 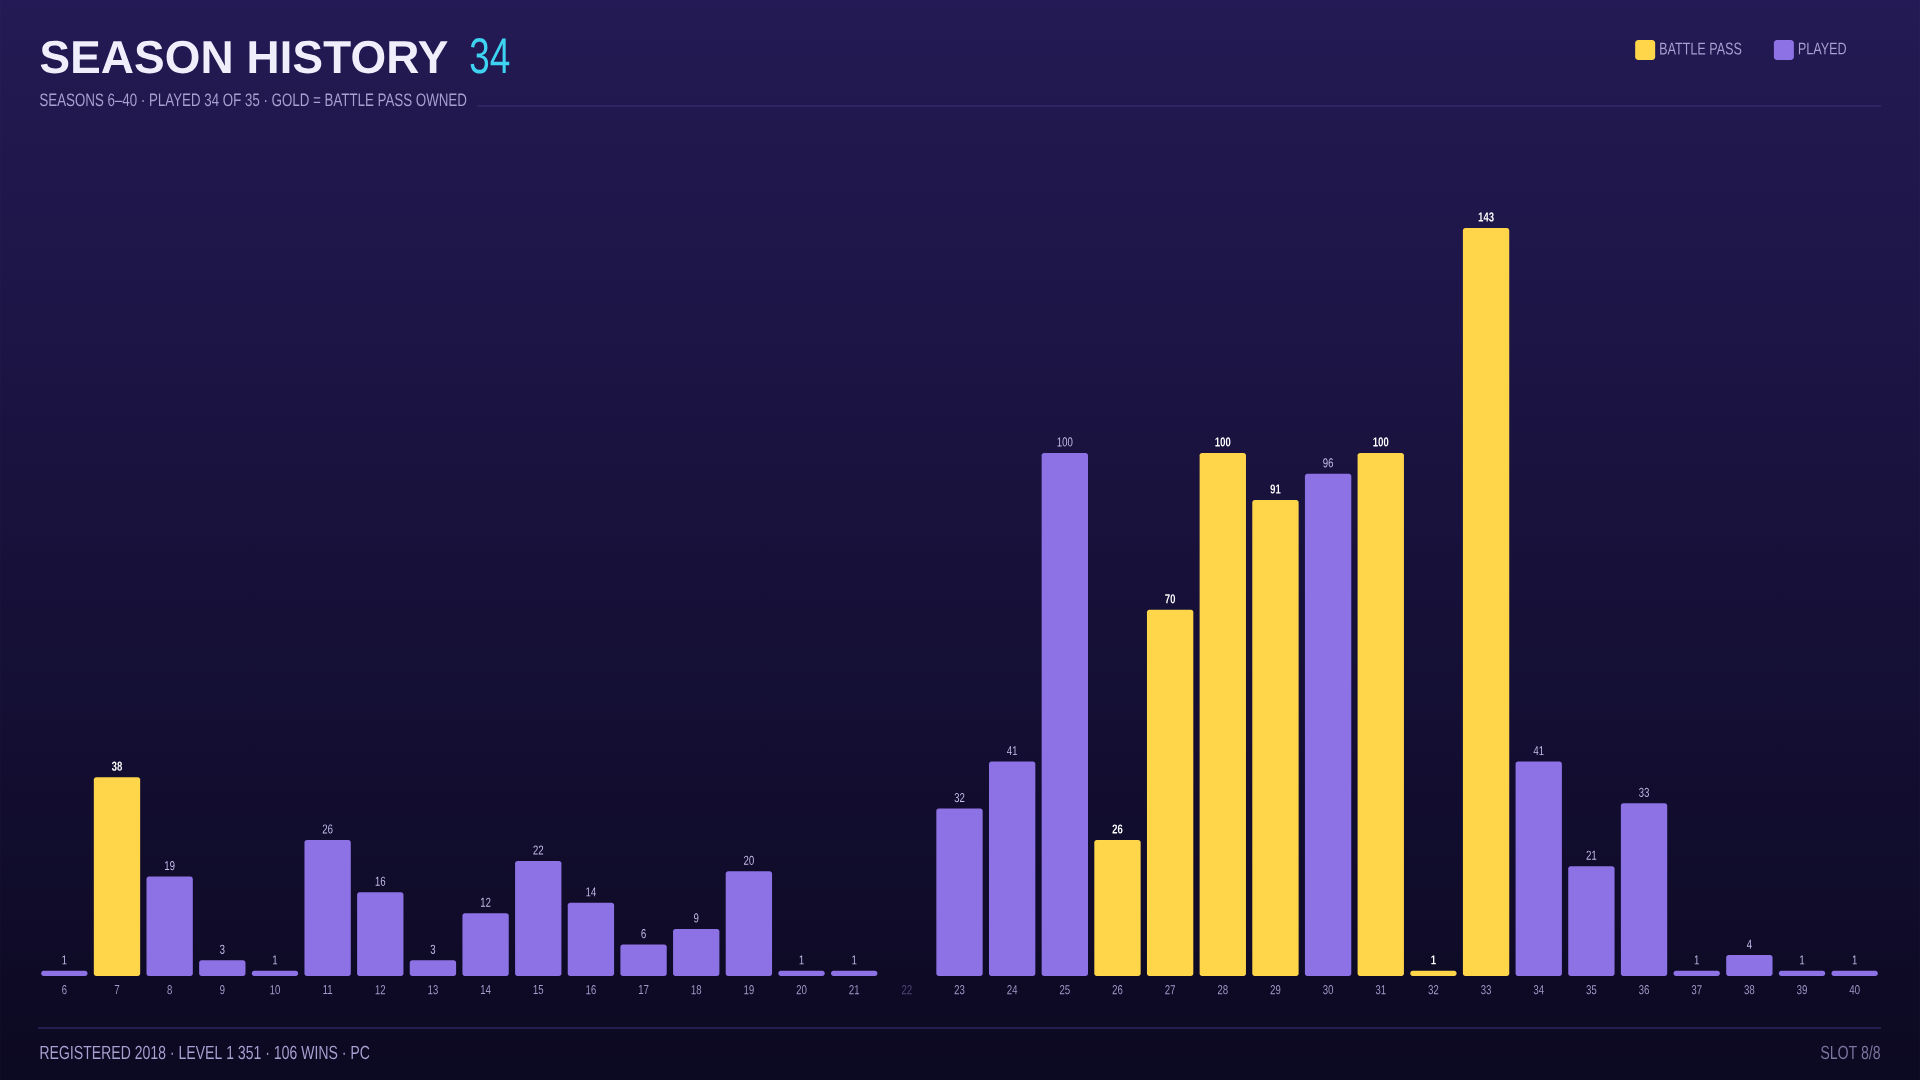 What do you see at coordinates (1749, 990) in the screenshot?
I see `x-tick-label: 38` at bounding box center [1749, 990].